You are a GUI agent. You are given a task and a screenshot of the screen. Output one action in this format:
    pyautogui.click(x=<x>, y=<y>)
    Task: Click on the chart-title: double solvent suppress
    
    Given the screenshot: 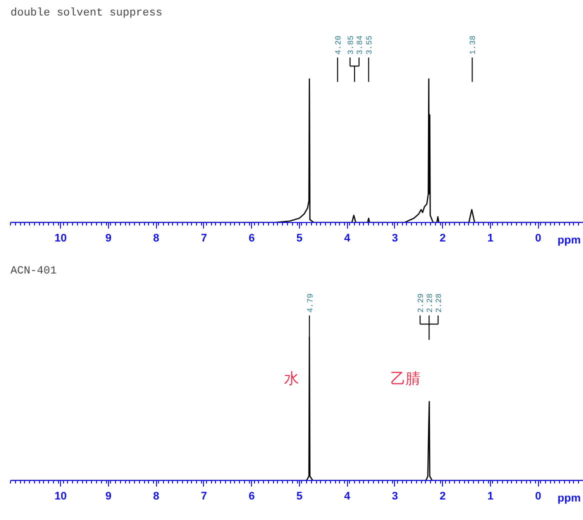 What is the action you would take?
    pyautogui.click(x=86, y=14)
    